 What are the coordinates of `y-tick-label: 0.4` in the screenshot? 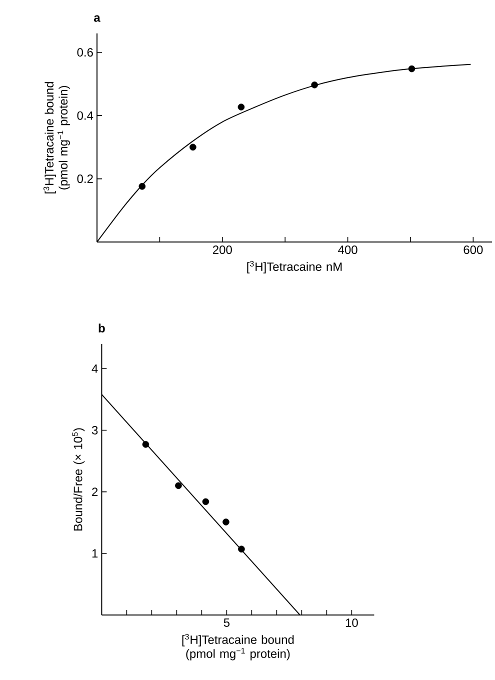 It's located at (85, 115).